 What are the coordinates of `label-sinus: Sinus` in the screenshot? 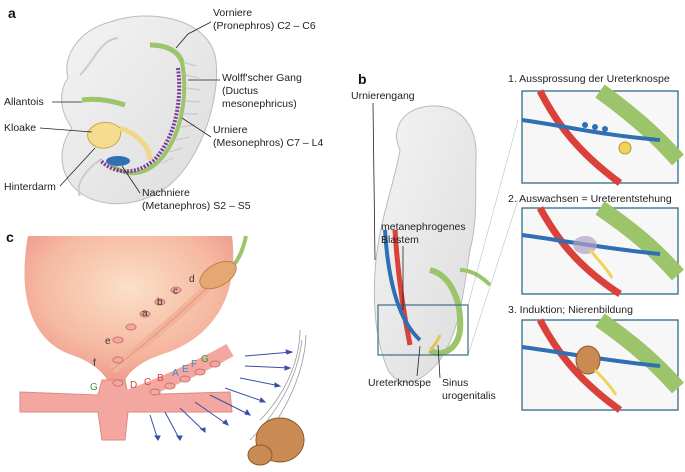 It's located at (455, 383).